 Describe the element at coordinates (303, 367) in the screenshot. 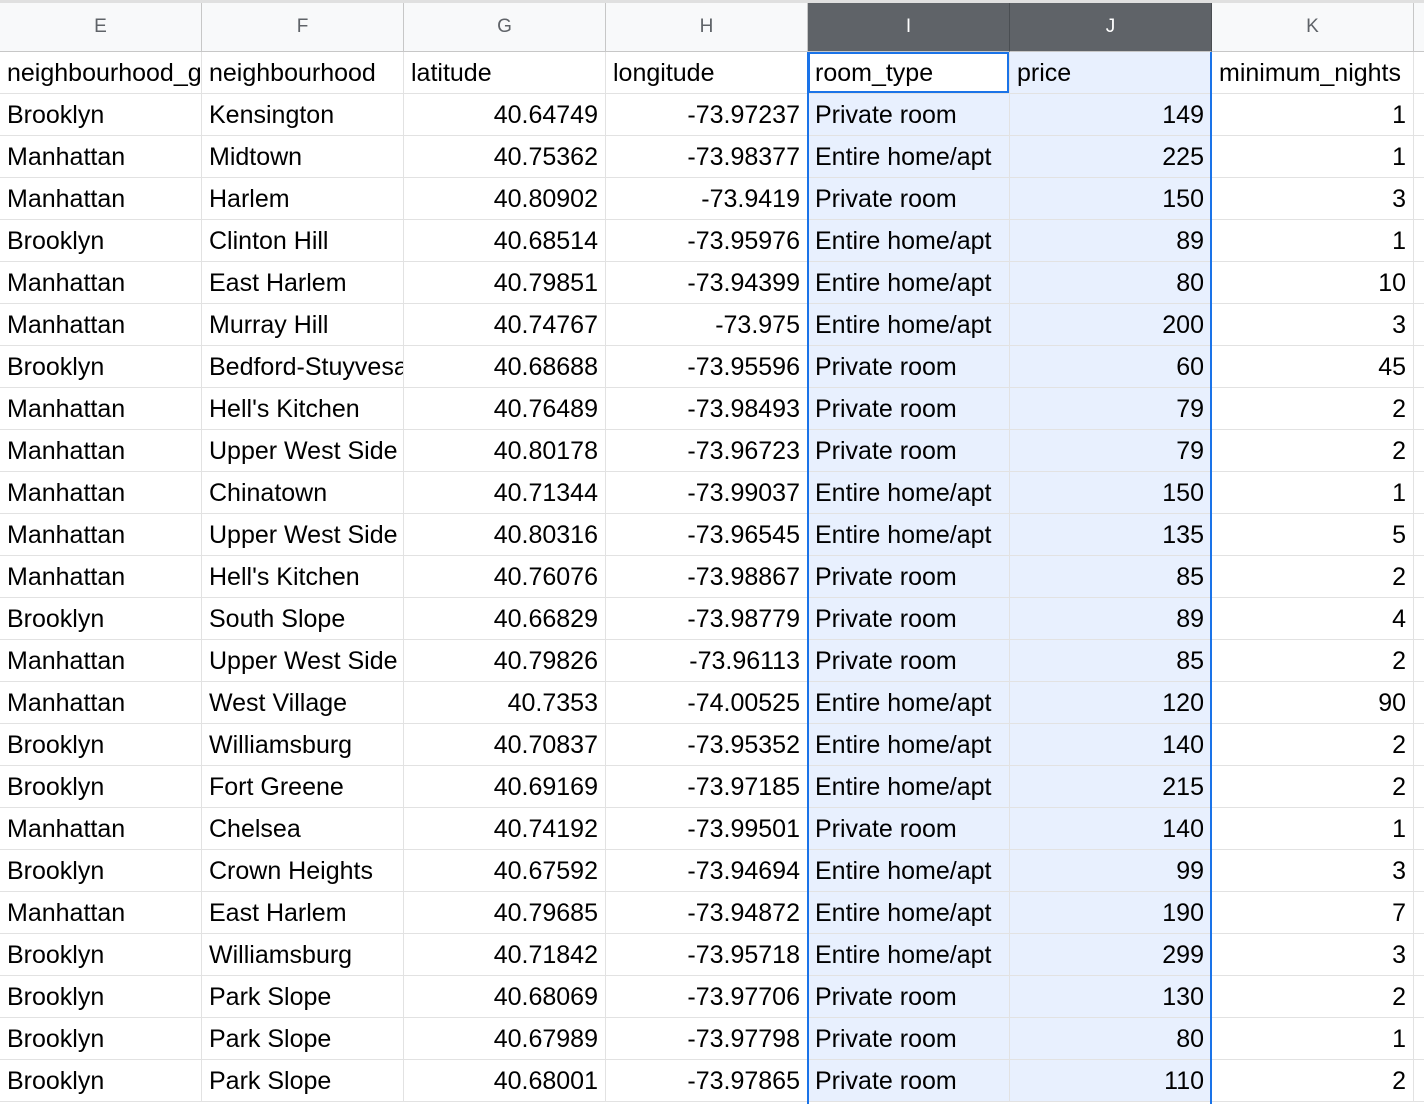

I see `cell-f: Bedford-Stuyvesant` at that location.